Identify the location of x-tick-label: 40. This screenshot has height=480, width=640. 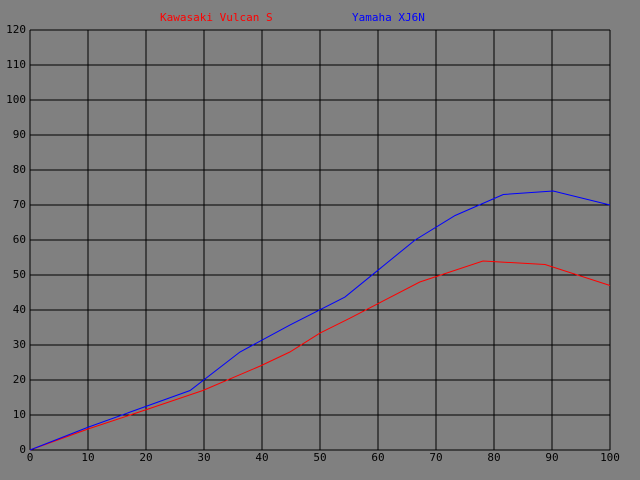
(261, 457).